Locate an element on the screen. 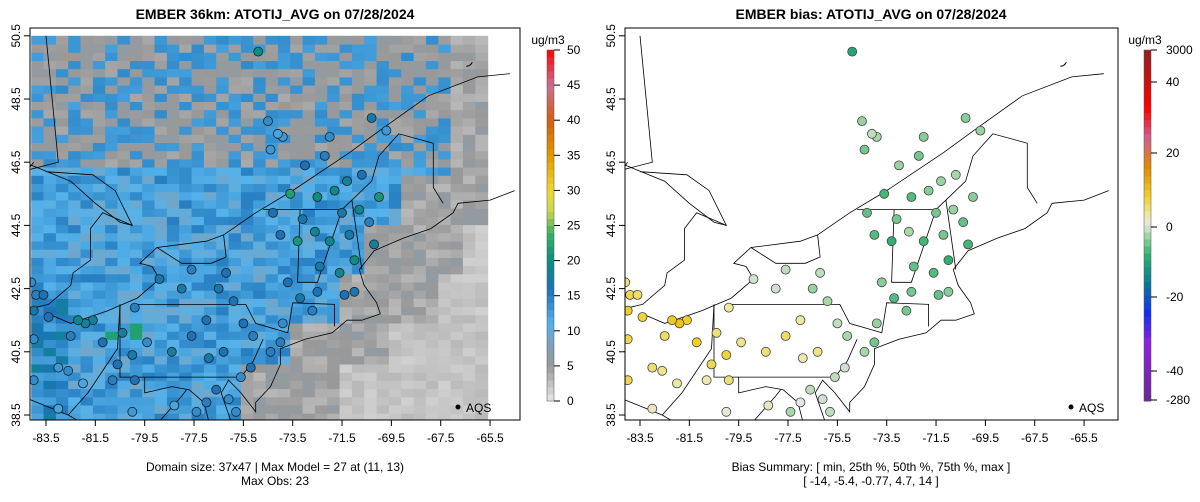 Image resolution: width=1200 pixels, height=502 pixels. x-tick-label: -79.5 is located at coordinates (739, 438).